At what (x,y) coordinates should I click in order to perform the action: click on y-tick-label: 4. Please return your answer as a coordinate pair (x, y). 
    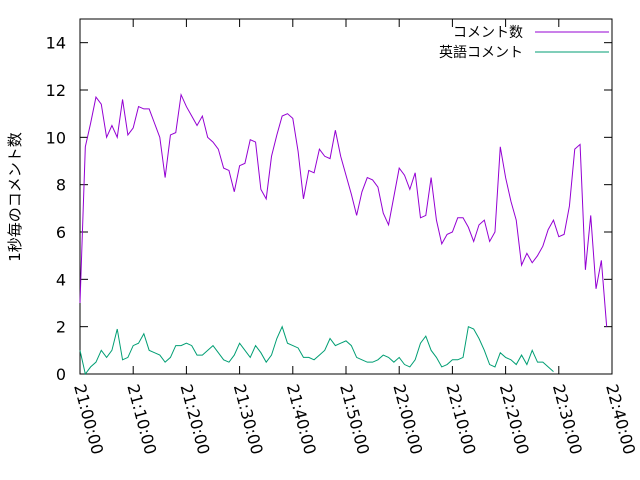
    Looking at the image, I should click on (61, 279).